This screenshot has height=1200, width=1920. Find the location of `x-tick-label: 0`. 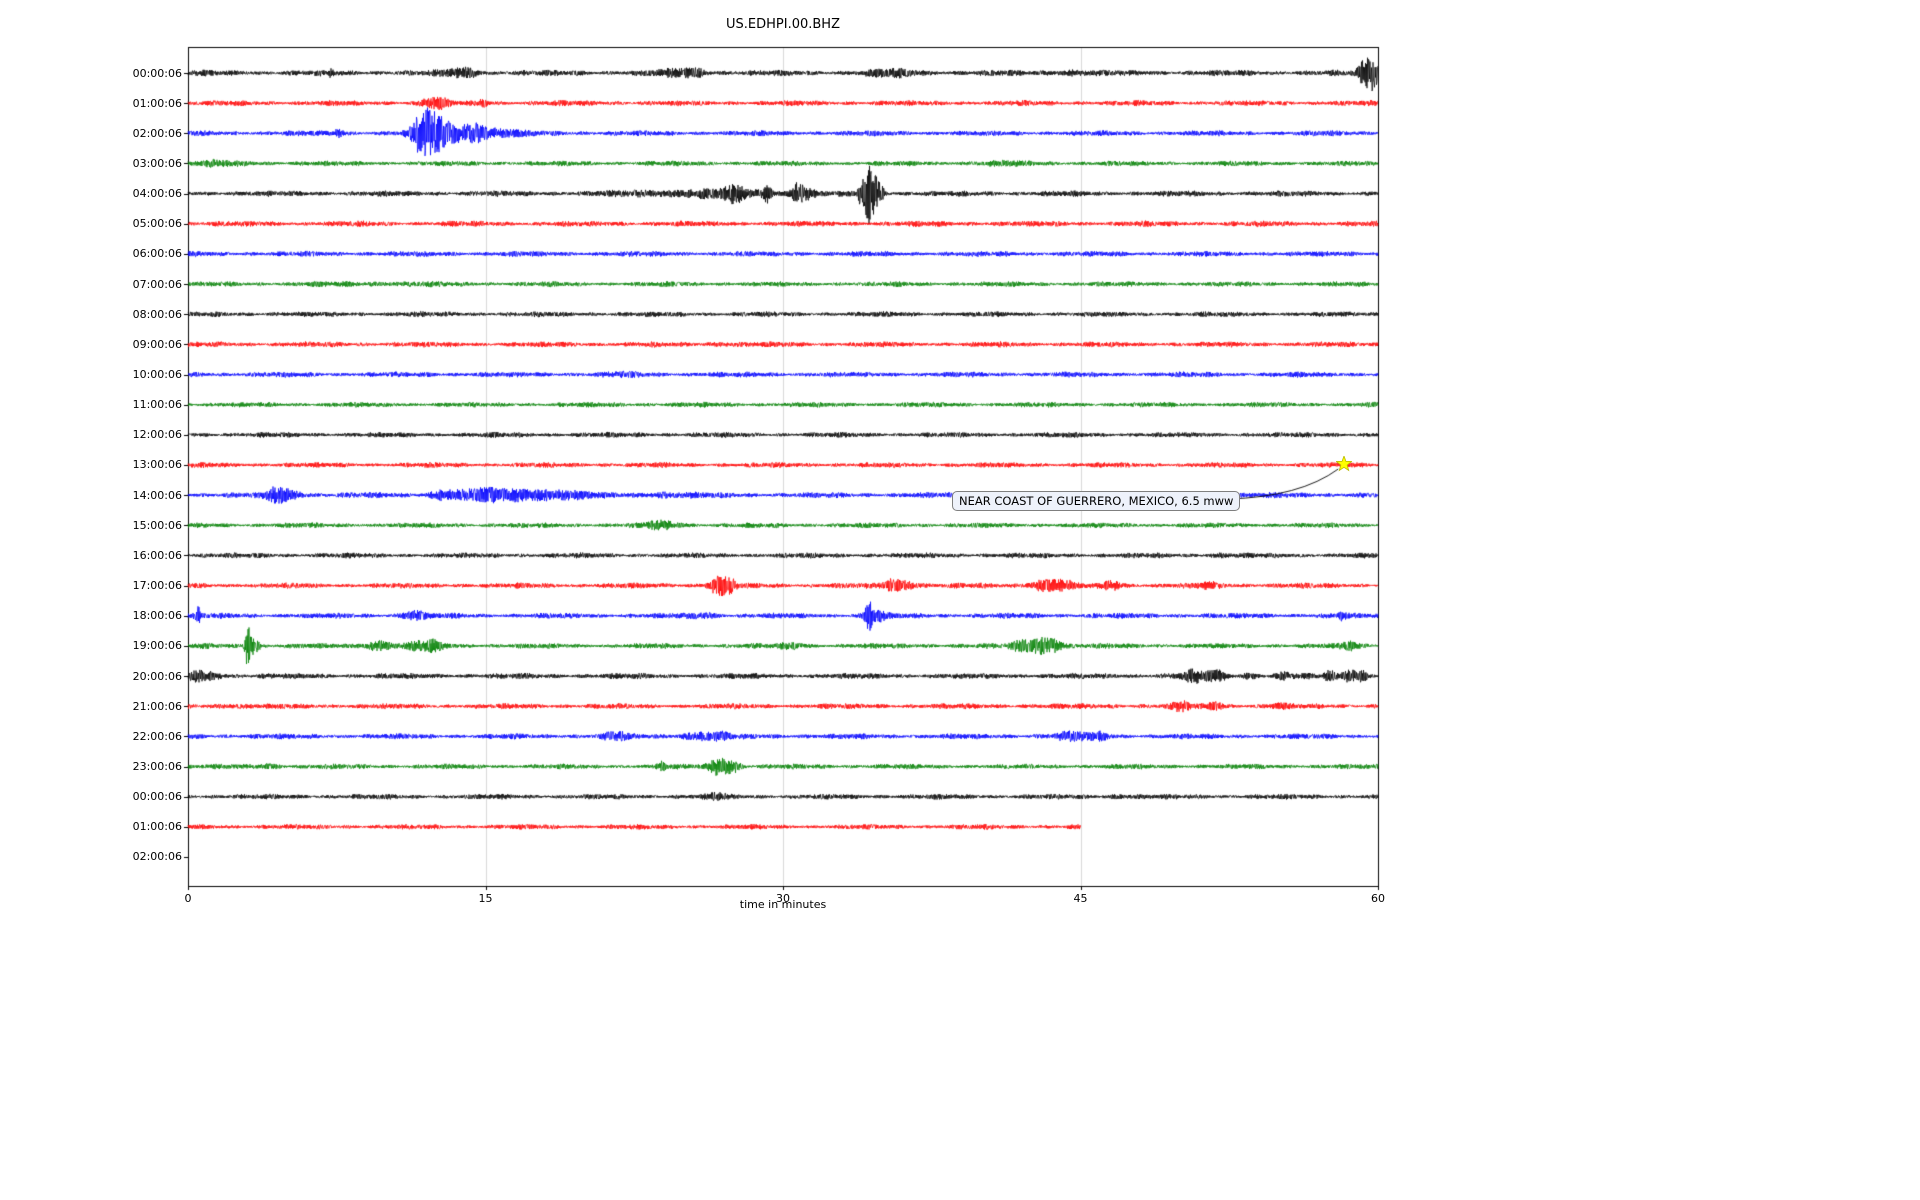

x-tick-label: 0 is located at coordinates (188, 898).